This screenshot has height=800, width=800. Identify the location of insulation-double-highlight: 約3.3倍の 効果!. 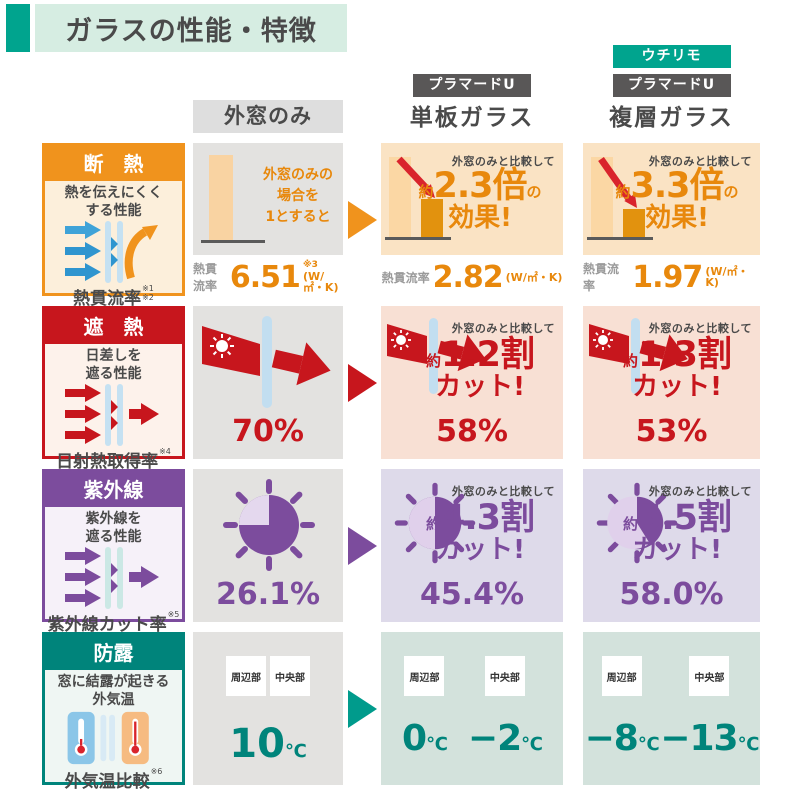
(677, 199).